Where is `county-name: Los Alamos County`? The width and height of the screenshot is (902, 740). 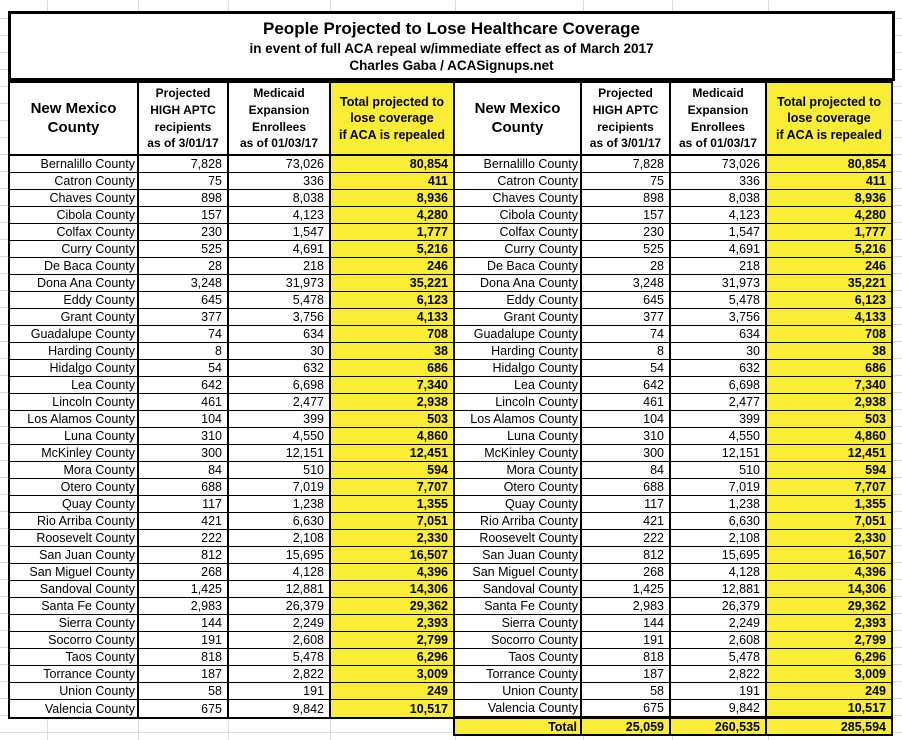
county-name: Los Alamos County is located at coordinates (74, 419).